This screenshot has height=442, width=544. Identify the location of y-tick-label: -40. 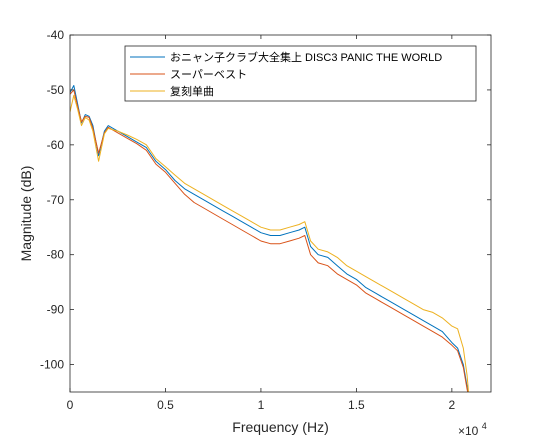
(56, 35).